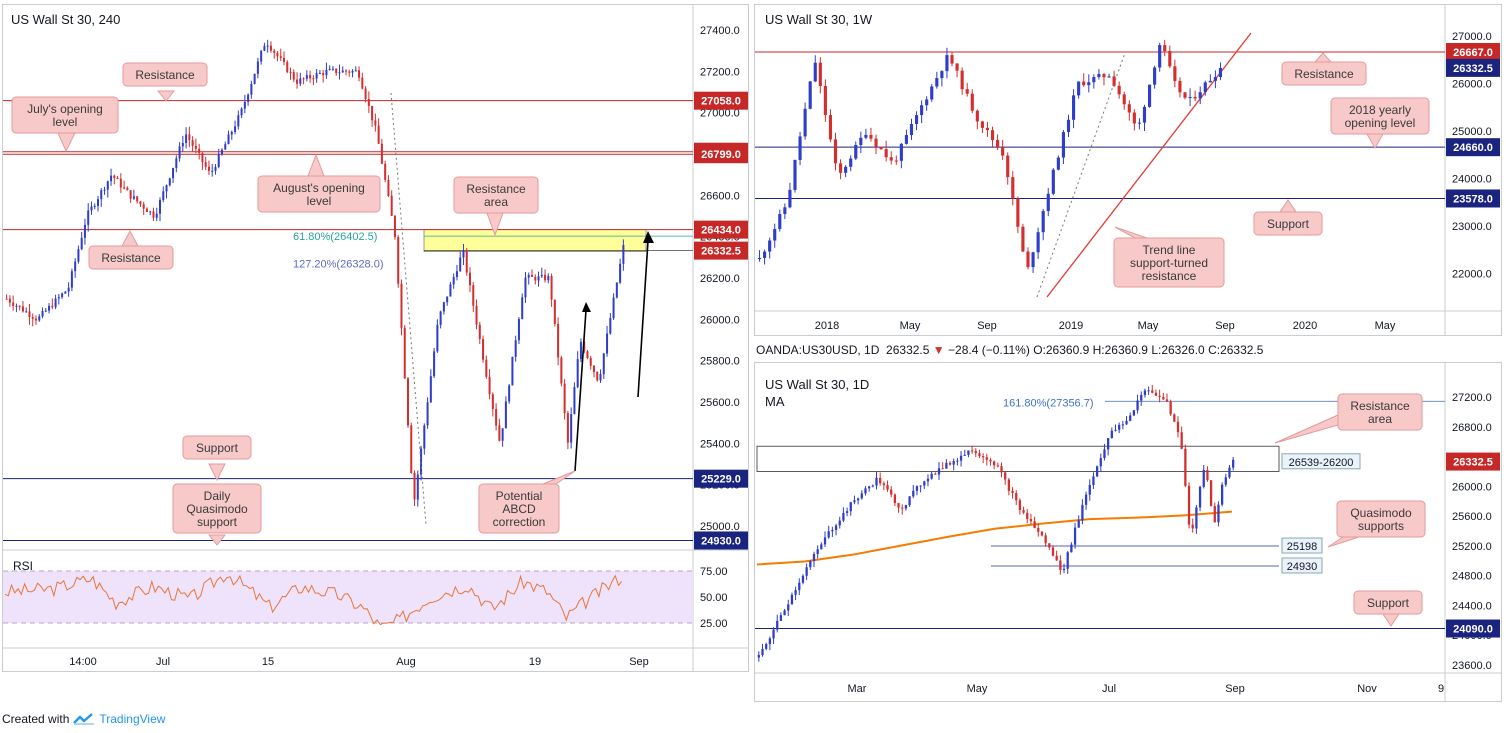 The width and height of the screenshot is (1506, 733). What do you see at coordinates (519, 508) in the screenshot?
I see `label-abcd-box` at bounding box center [519, 508].